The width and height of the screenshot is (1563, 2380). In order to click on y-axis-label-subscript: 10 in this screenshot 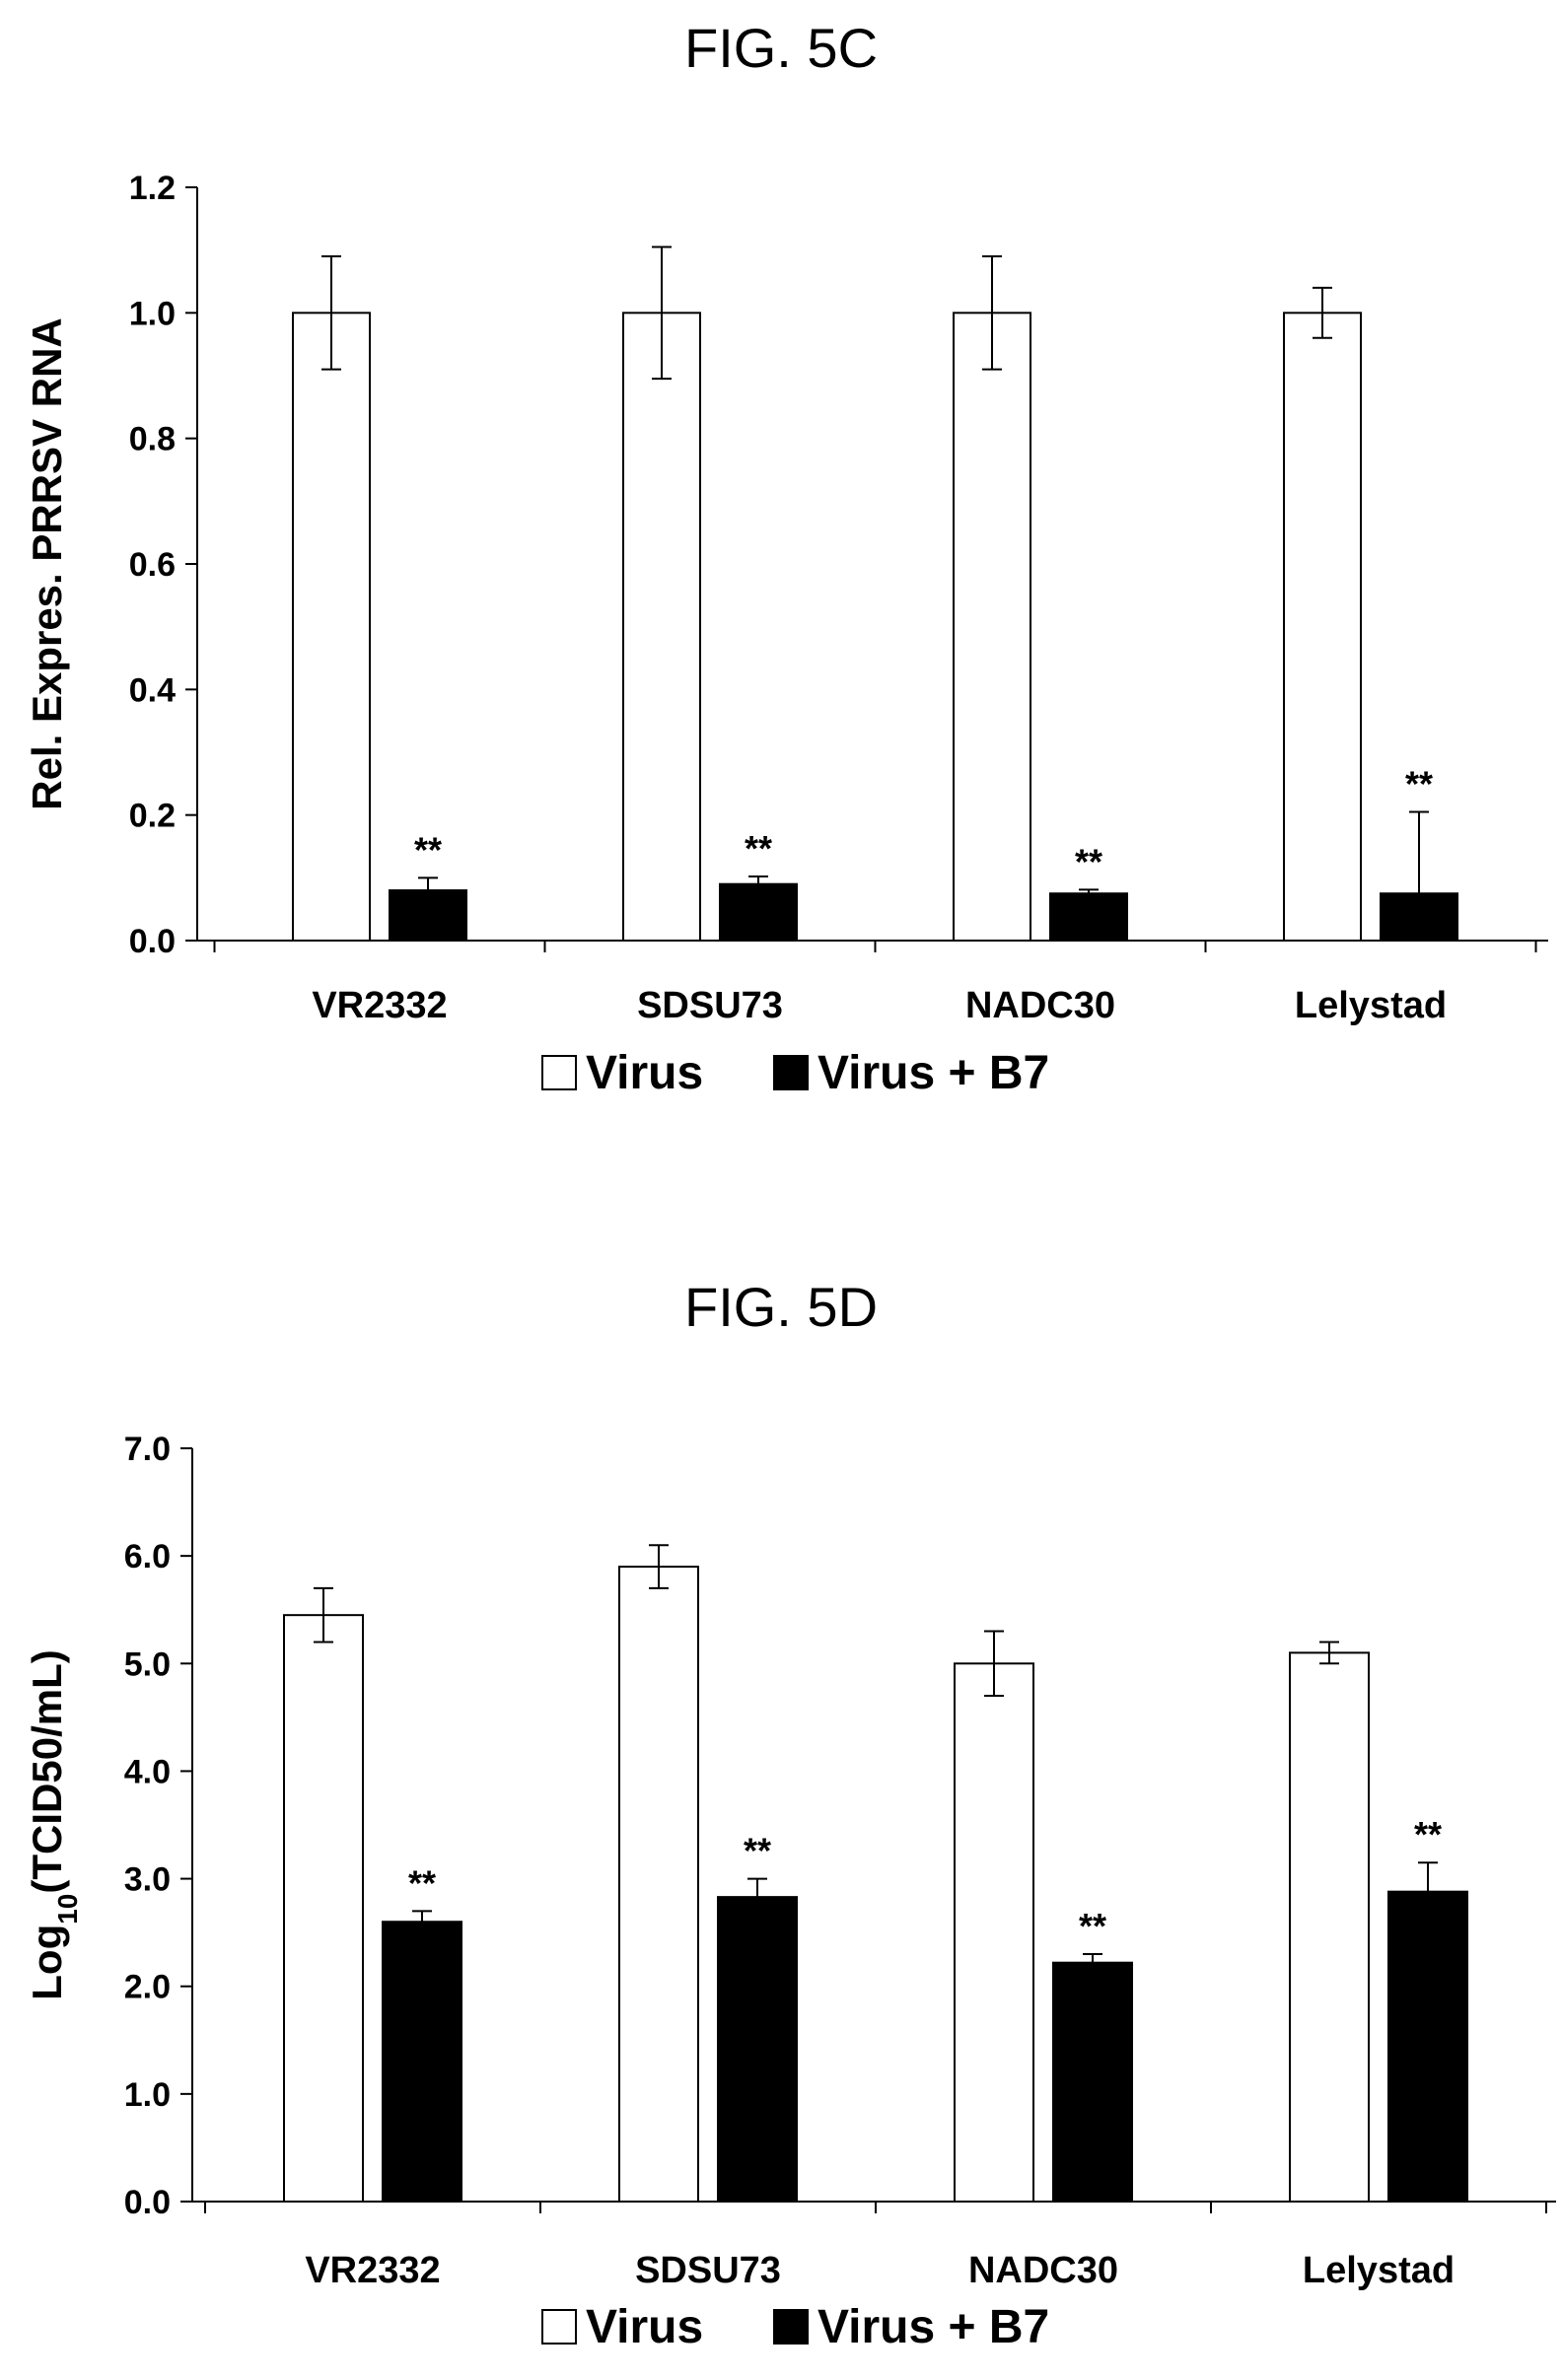, I will do `click(67, 1909)`.